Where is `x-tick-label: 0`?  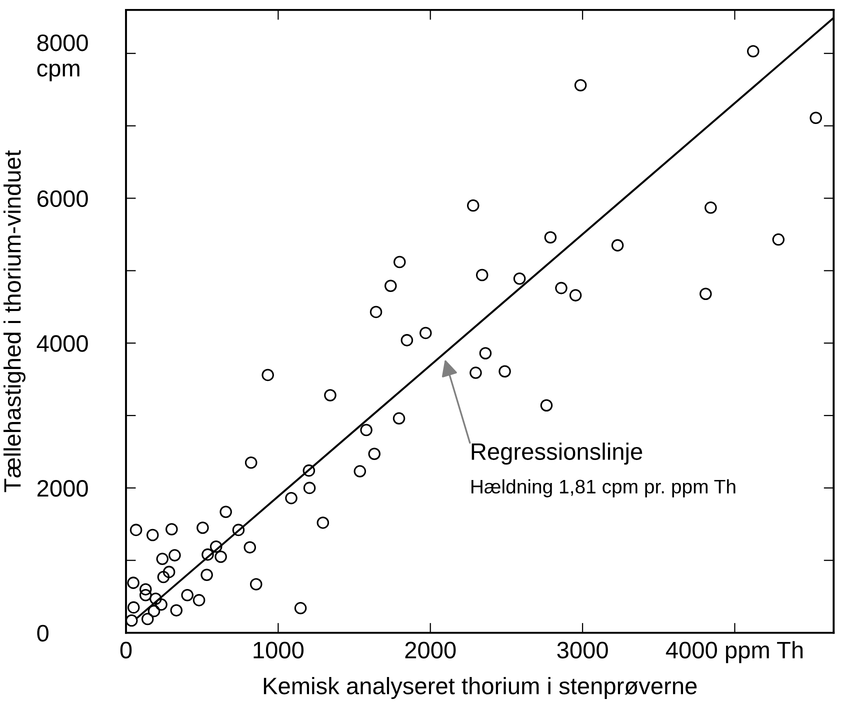 x-tick-label: 0 is located at coordinates (126, 650).